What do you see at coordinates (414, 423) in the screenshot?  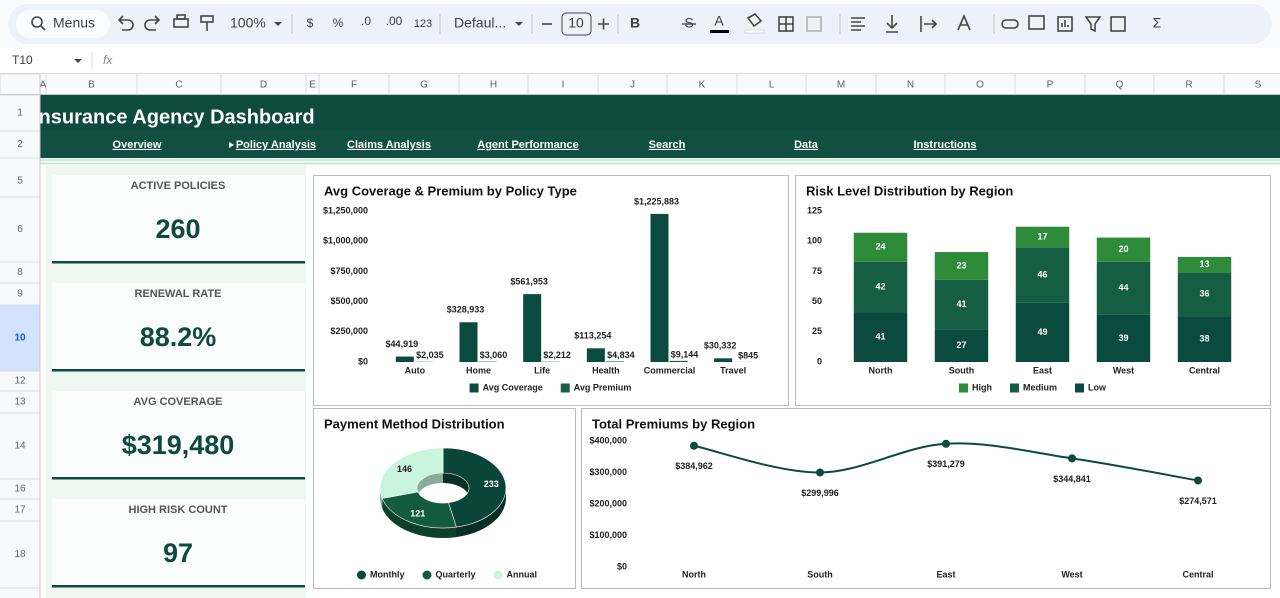 I see `chart-title: Payment Method Distribution` at bounding box center [414, 423].